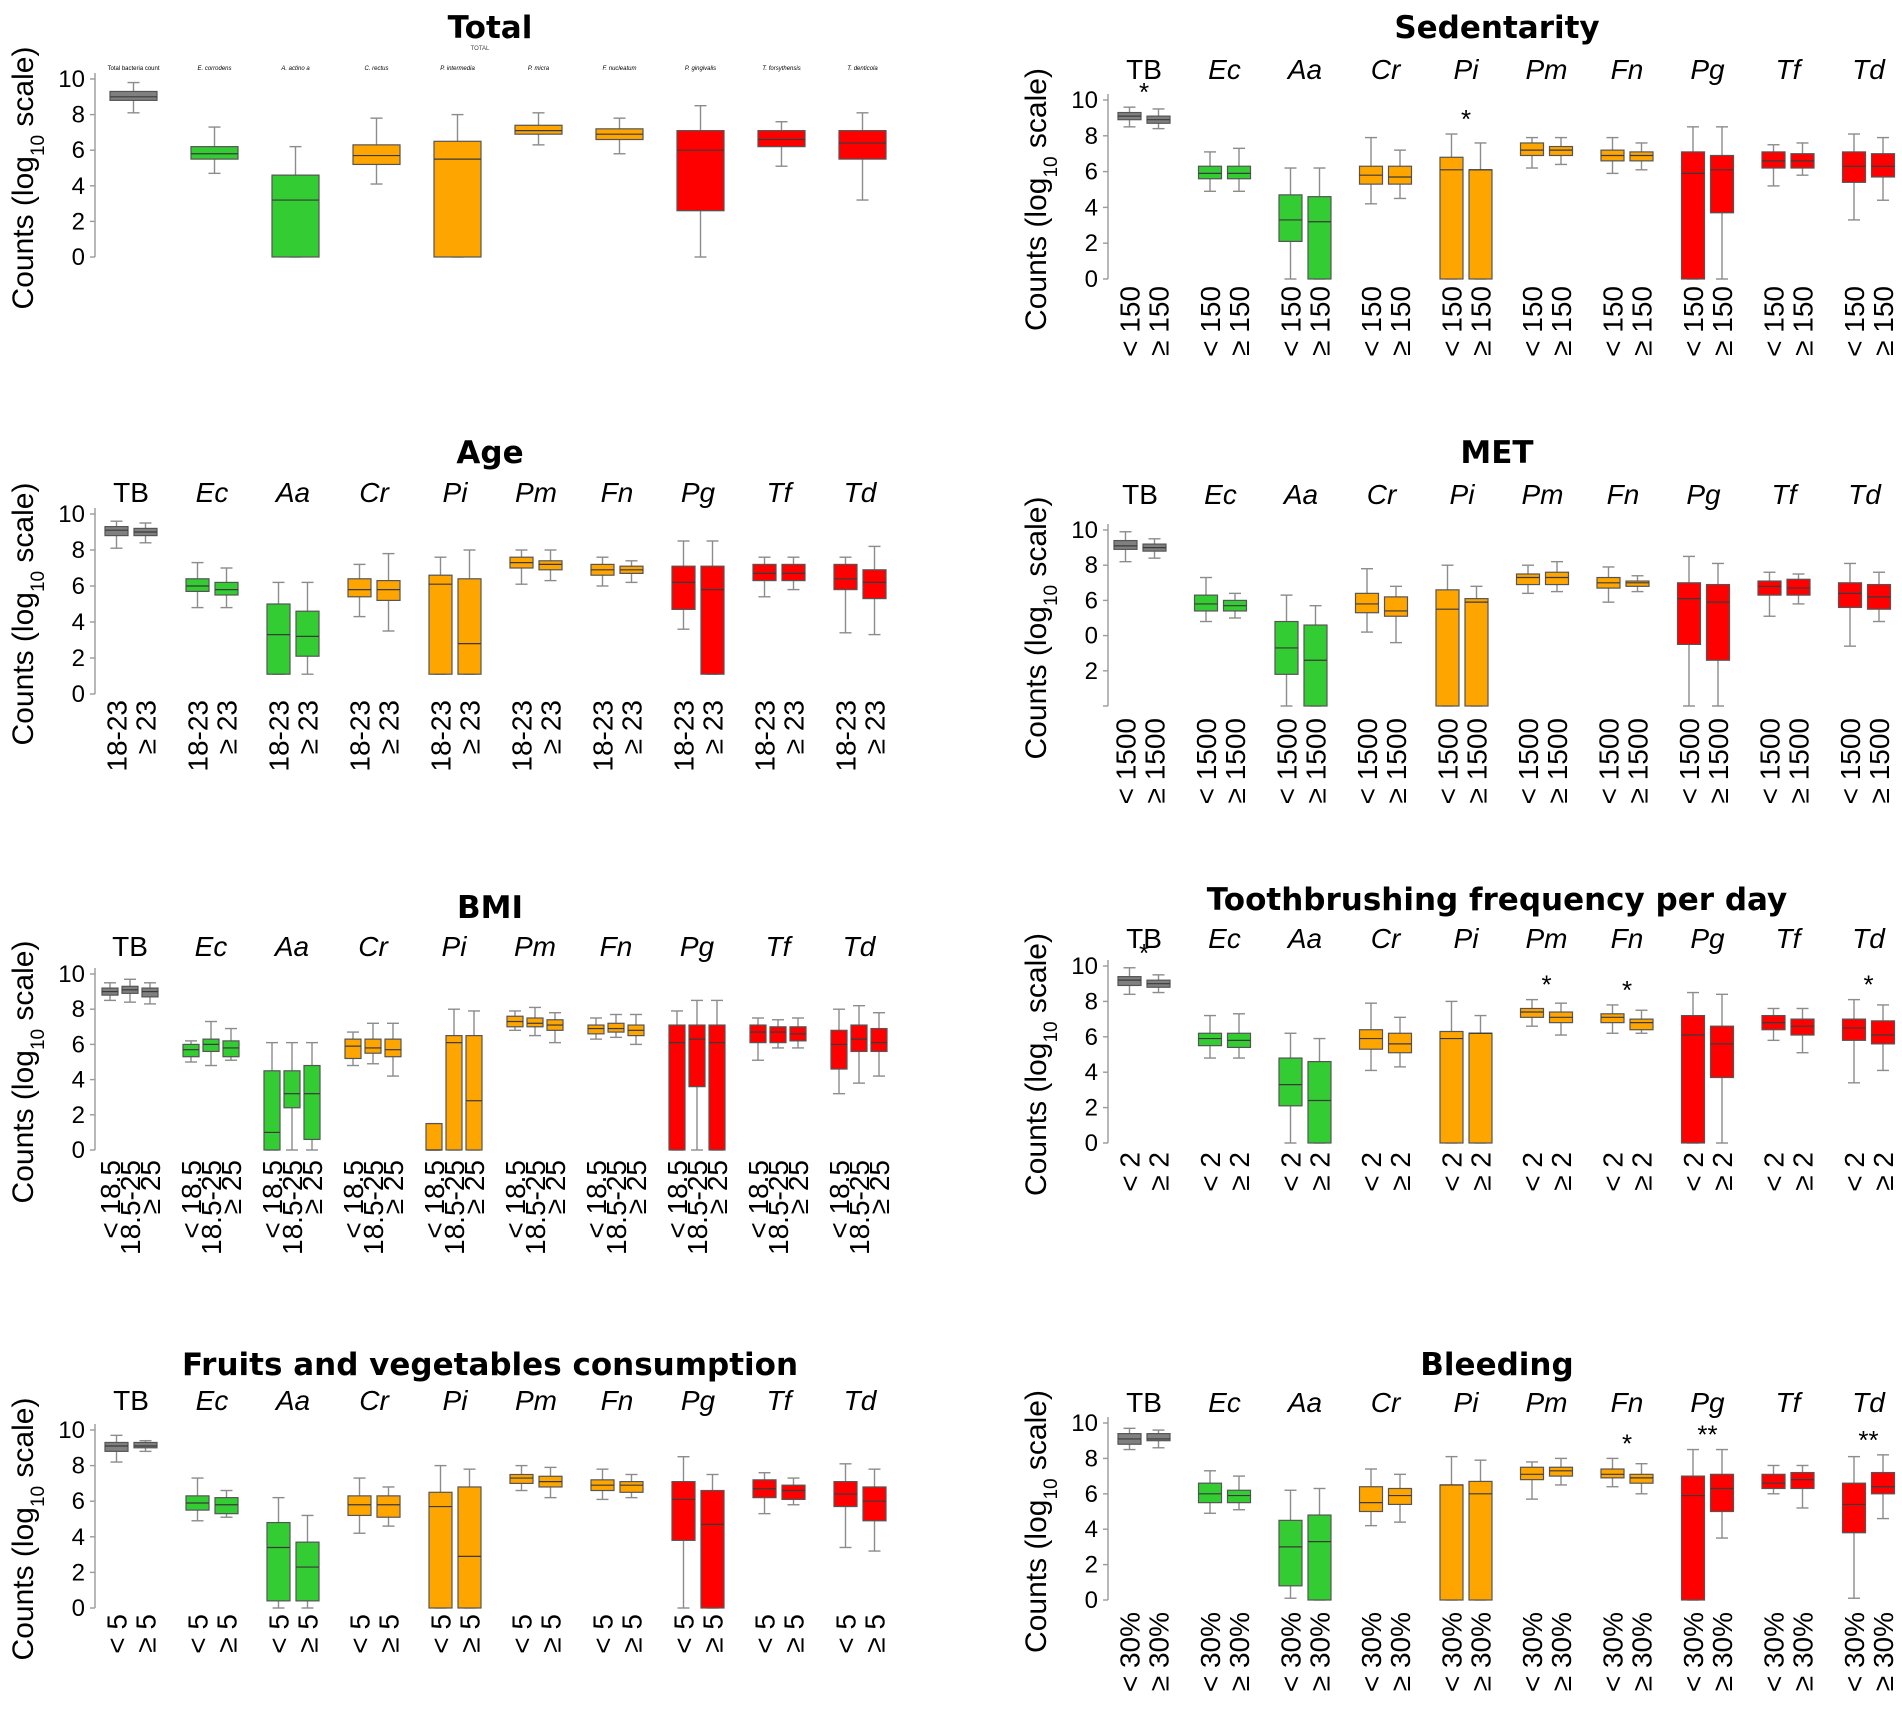  I want to click on bacterium-label: F. nucleatum, so click(620, 69).